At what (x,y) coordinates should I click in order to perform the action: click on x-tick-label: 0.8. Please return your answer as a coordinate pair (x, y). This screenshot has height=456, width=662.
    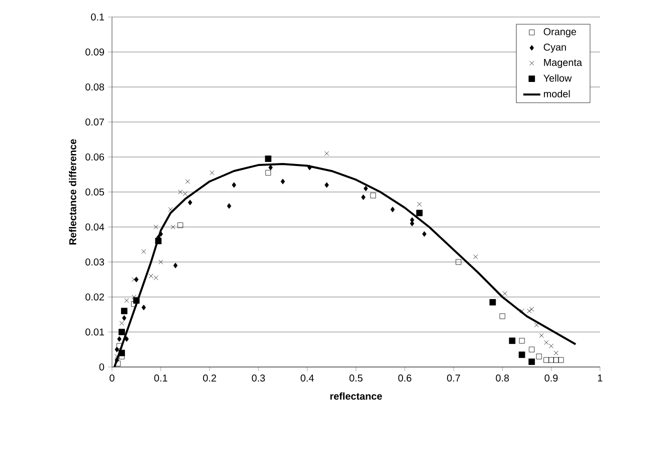
    Looking at the image, I should click on (502, 378).